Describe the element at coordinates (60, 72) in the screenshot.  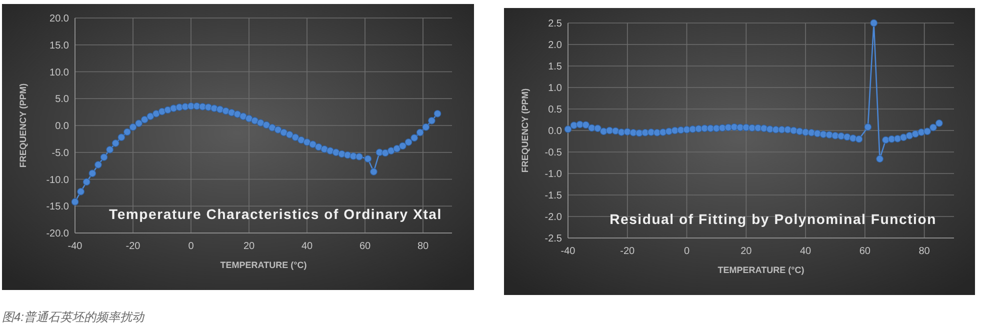
I see `y-tick-label: 10.0` at that location.